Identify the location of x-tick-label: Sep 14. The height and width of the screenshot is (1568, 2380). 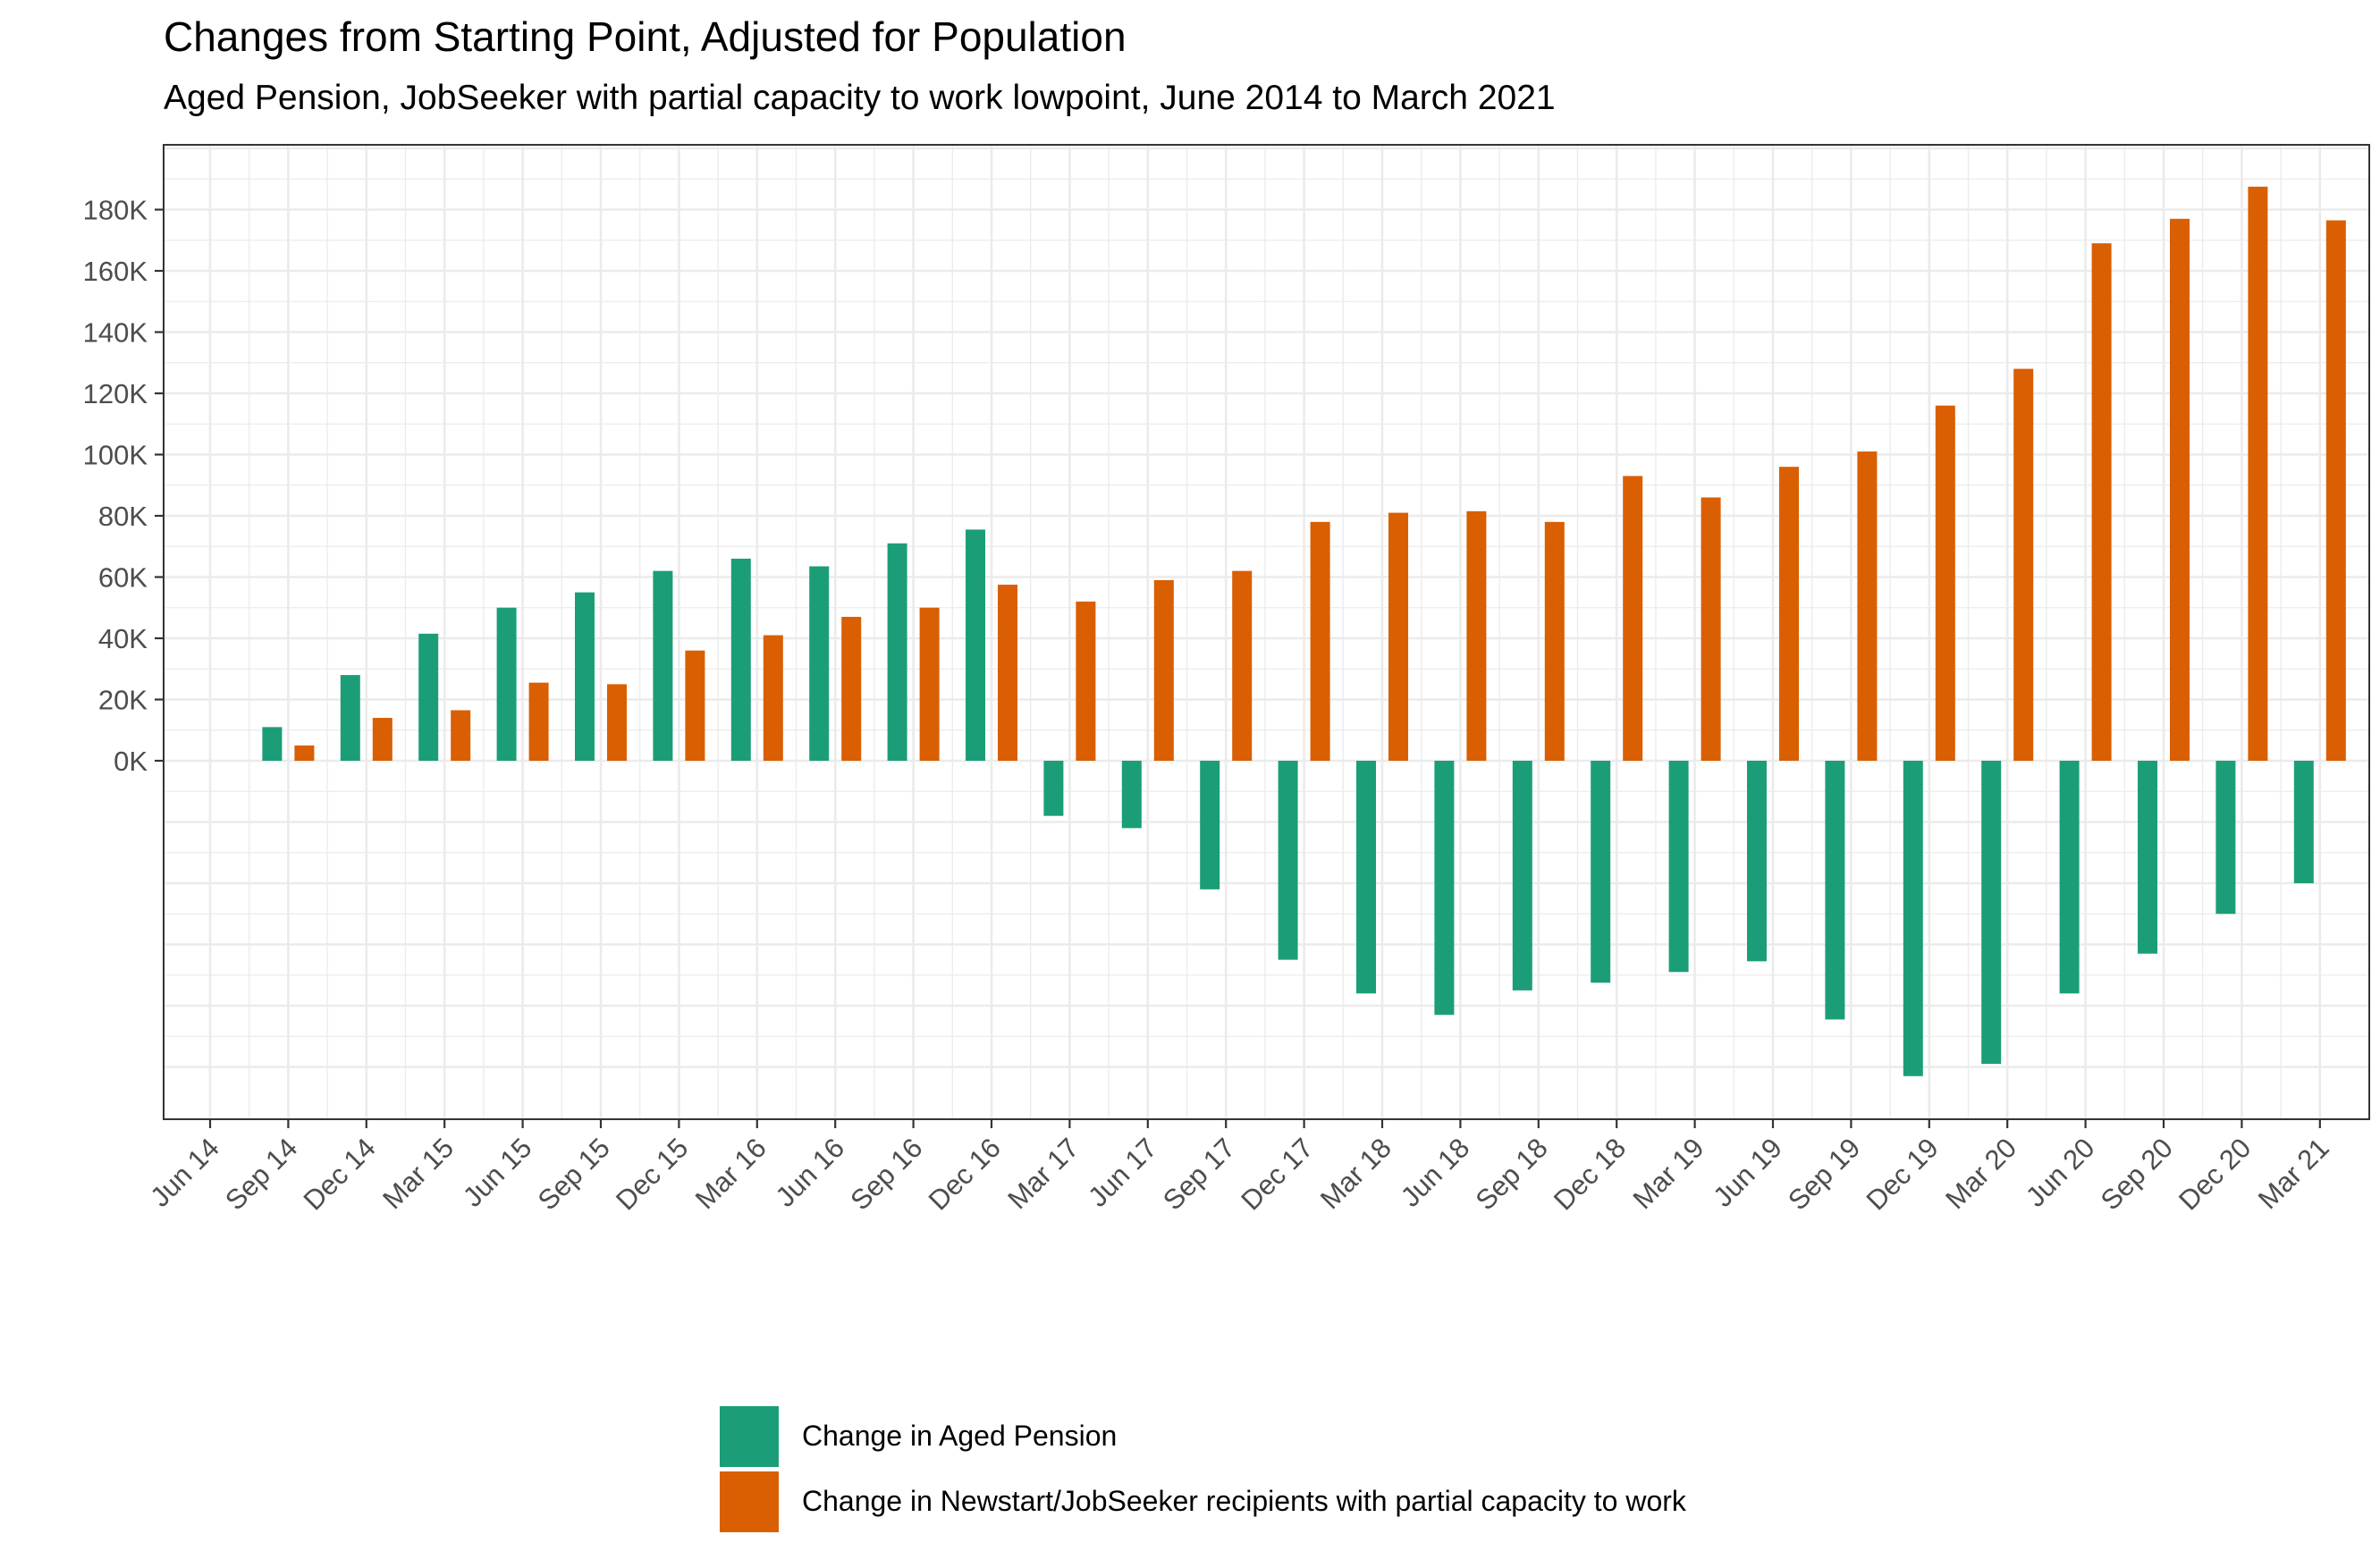
(261, 1174).